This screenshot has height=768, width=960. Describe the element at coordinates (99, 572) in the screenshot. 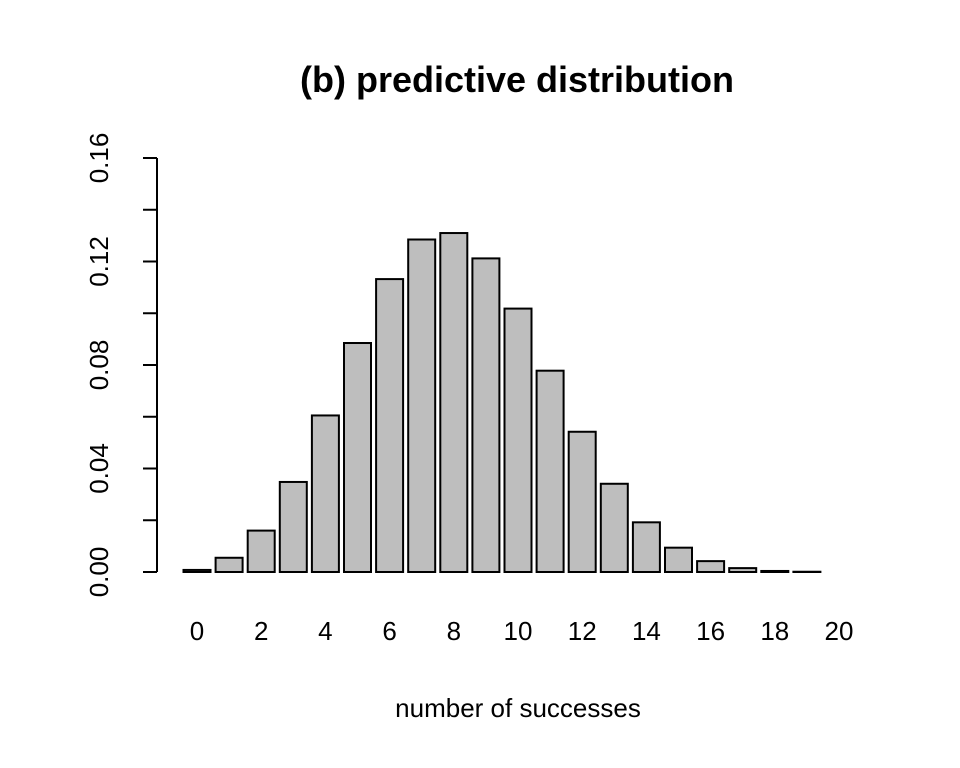

I see `y-tick-label: 0.00` at that location.